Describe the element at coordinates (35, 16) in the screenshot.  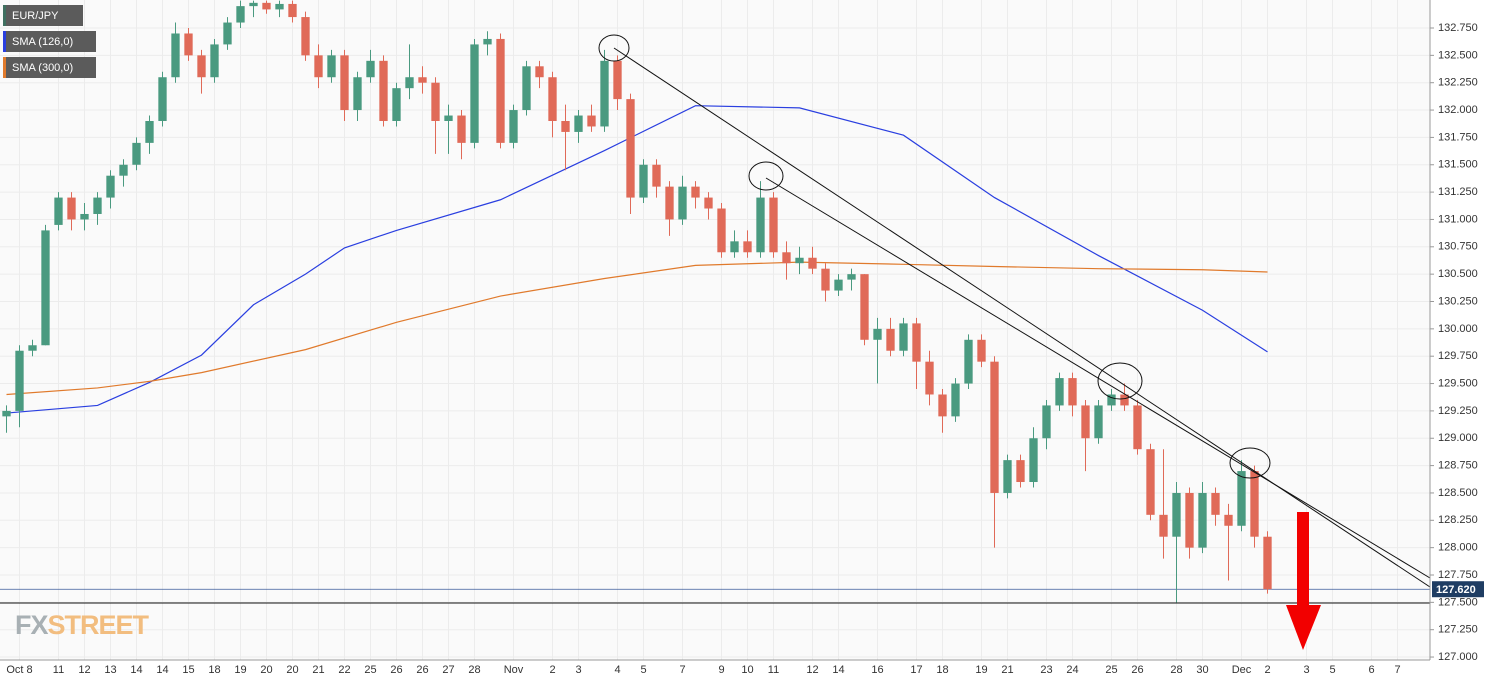
I see `legend-label: EUR/JPY` at that location.